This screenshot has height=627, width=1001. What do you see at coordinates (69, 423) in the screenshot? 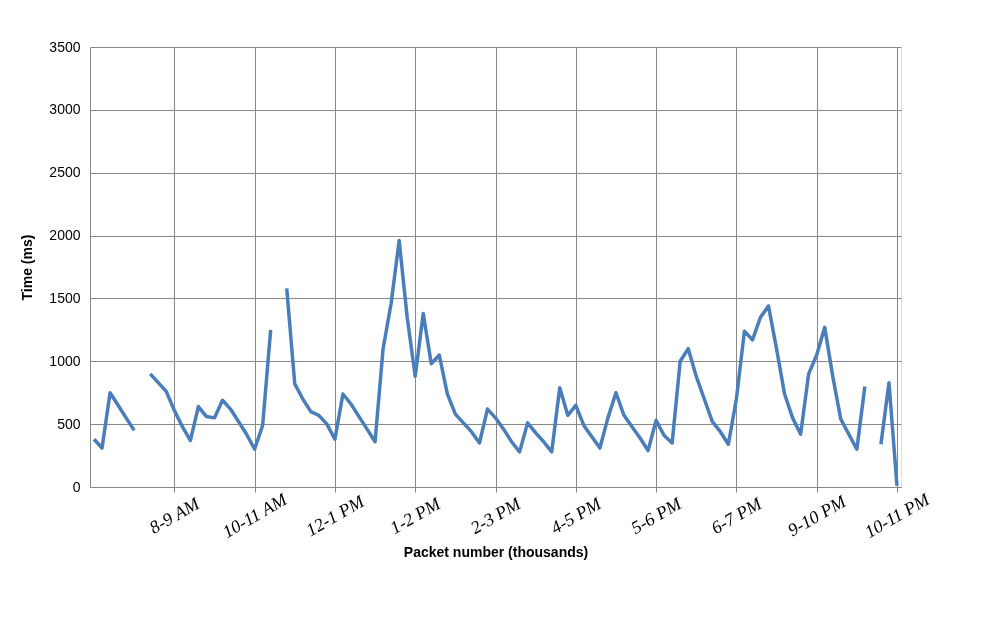
I see `y-tick-label: 500` at bounding box center [69, 423].